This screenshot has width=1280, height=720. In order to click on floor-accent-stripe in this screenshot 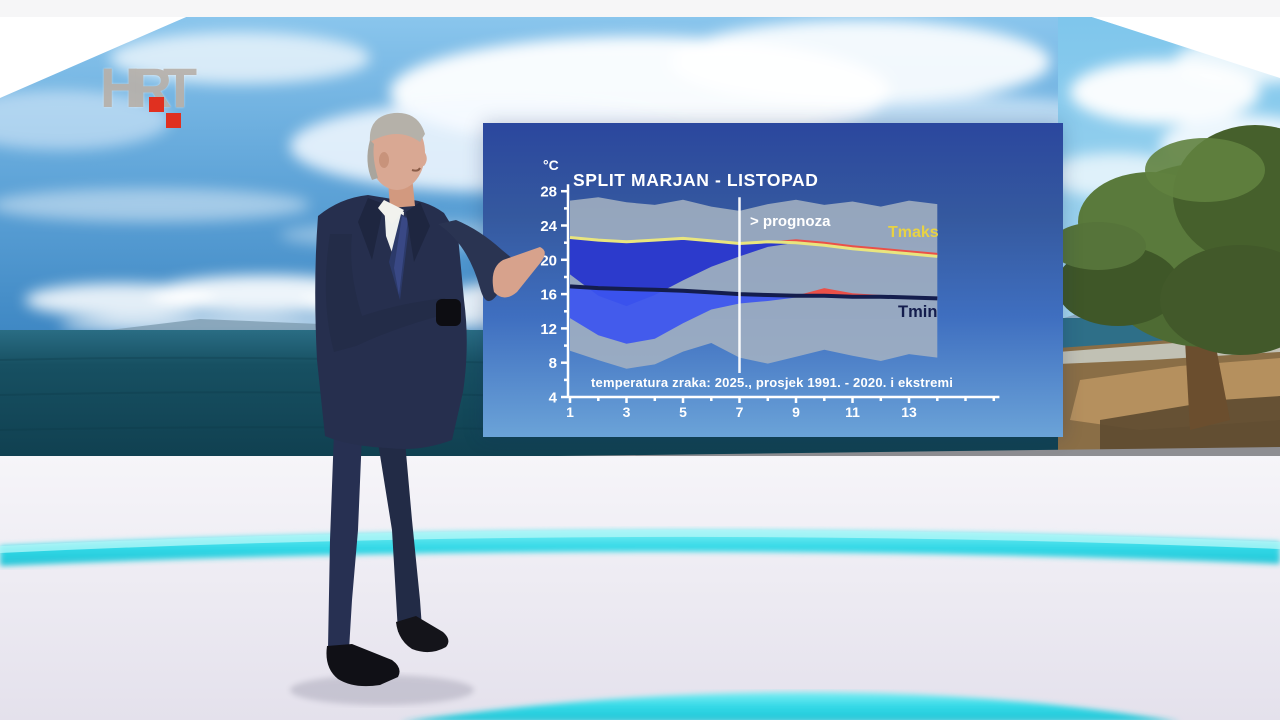, I will do `click(640, 547)`.